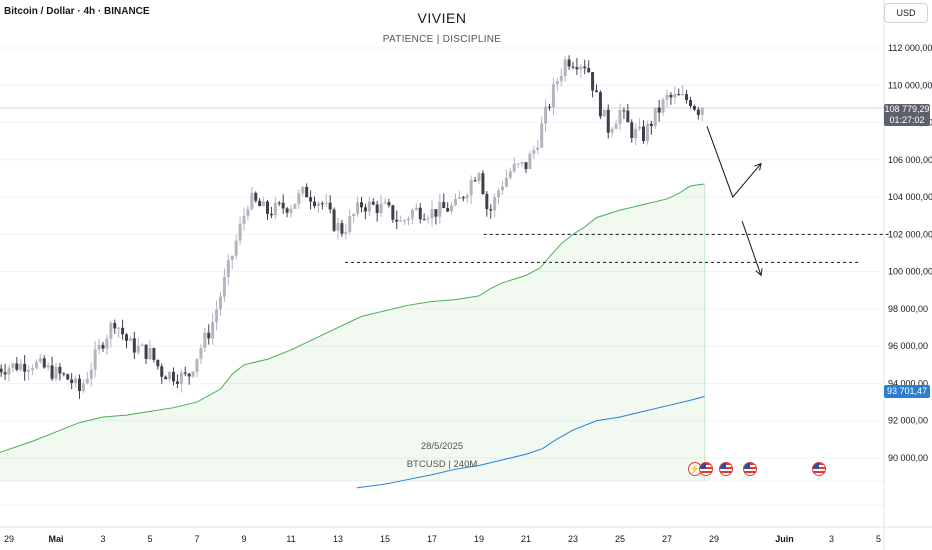  What do you see at coordinates (442, 18) in the screenshot?
I see `watermark-title: VIVIEN` at bounding box center [442, 18].